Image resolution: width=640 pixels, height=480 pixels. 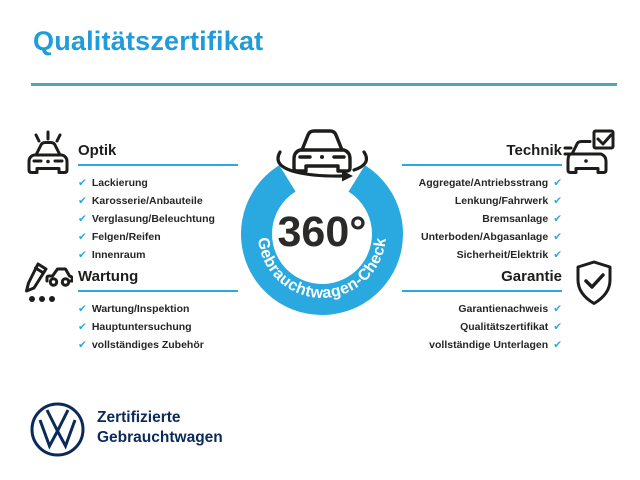 I want to click on 360-check-ring: Gebrauchtwagen-Check 360°, so click(x=322, y=222).